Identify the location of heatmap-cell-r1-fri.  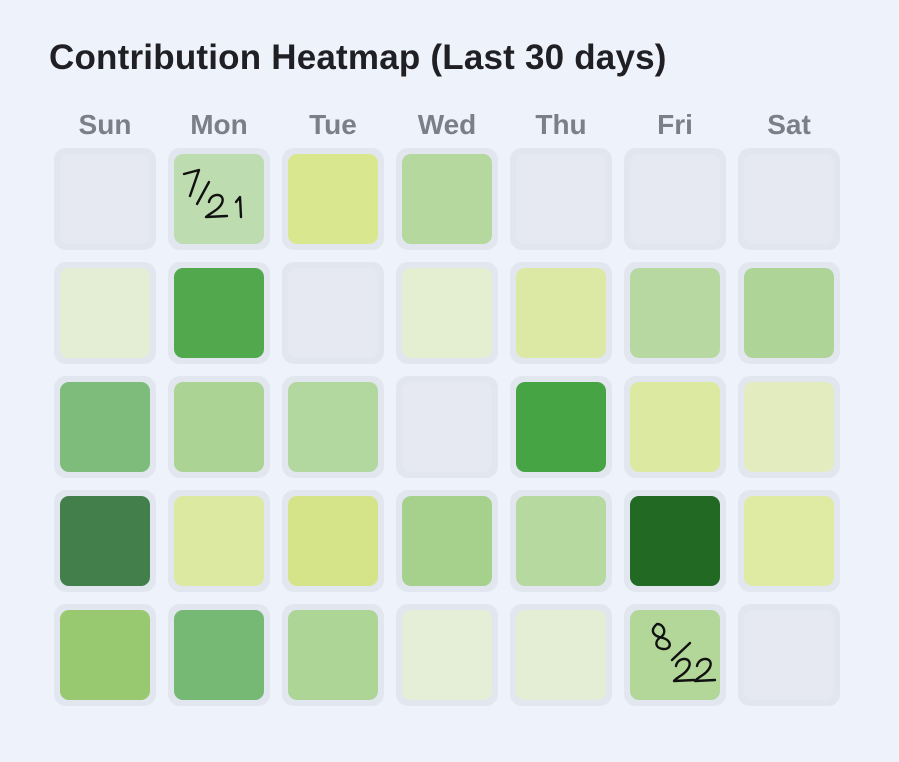
(675, 313).